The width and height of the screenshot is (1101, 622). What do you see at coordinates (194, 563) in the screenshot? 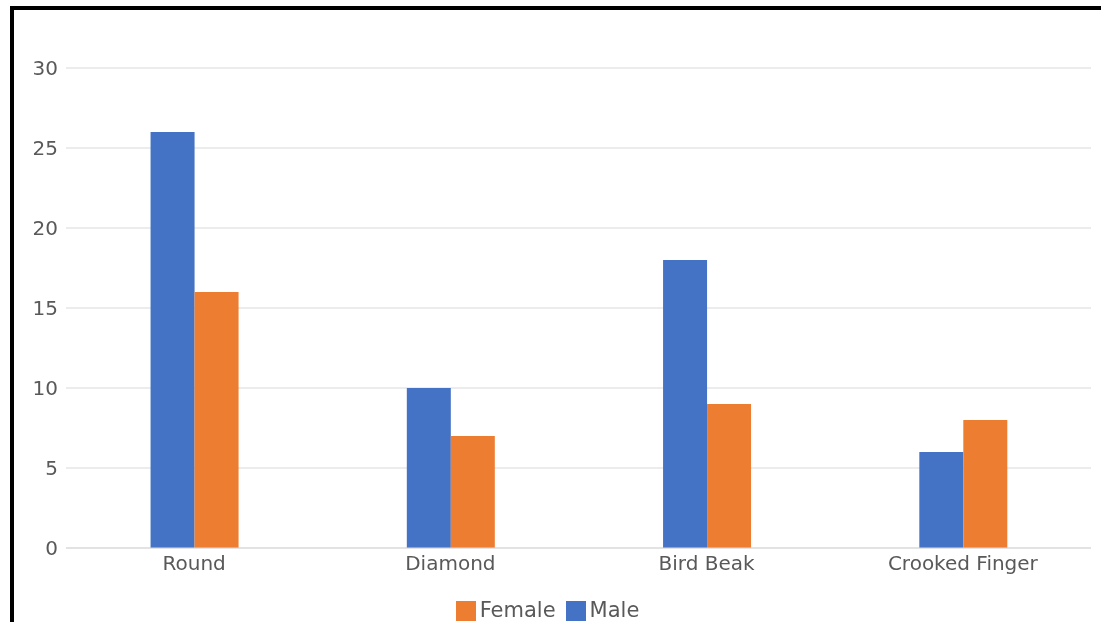
I see `x-tick-label: Round` at bounding box center [194, 563].